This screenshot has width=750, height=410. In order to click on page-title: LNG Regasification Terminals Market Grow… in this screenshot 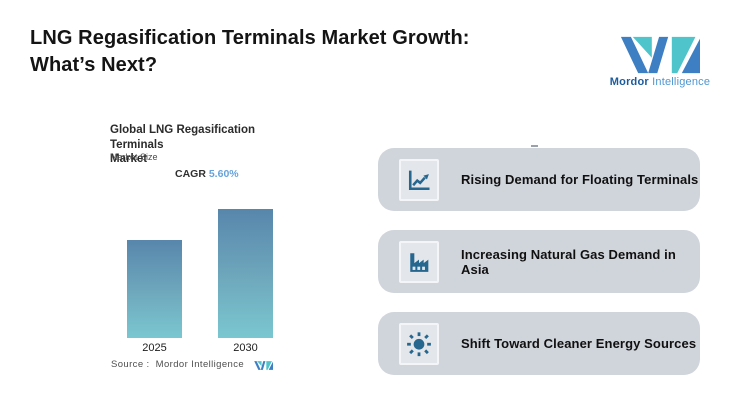, I will do `click(250, 52)`.